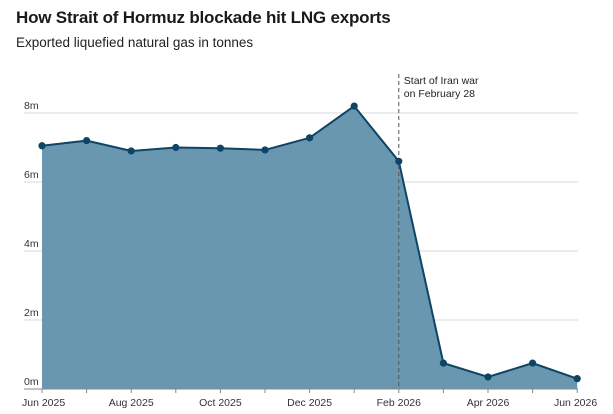  I want to click on x-tick-label: Jun 2025, so click(43, 403).